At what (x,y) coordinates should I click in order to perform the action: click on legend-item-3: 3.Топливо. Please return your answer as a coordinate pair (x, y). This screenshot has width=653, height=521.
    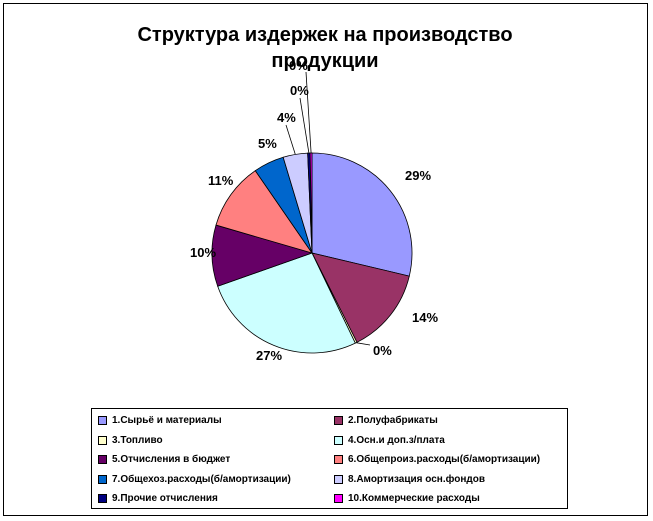
    Looking at the image, I should click on (130, 440).